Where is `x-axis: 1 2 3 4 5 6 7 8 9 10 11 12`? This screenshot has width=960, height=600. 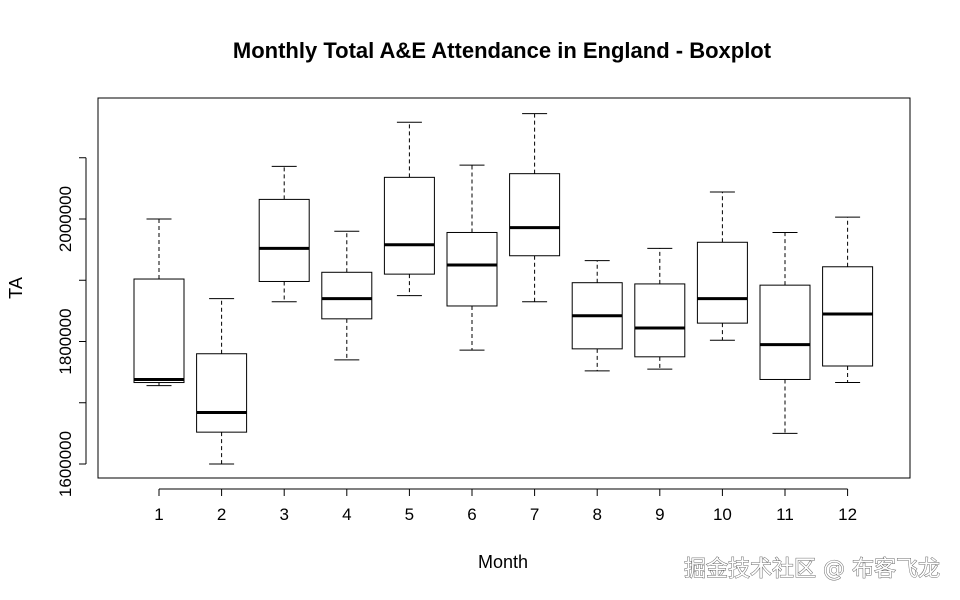 x-axis: 1 2 3 4 5 6 7 8 9 10 11 12 is located at coordinates (505, 506).